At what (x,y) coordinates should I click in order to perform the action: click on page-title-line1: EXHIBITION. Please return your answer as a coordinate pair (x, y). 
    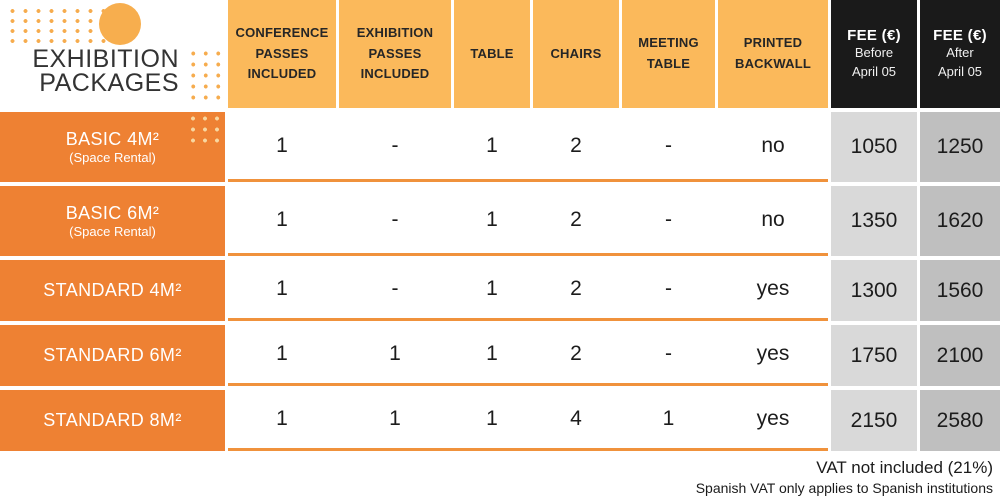
    Looking at the image, I should click on (105, 59).